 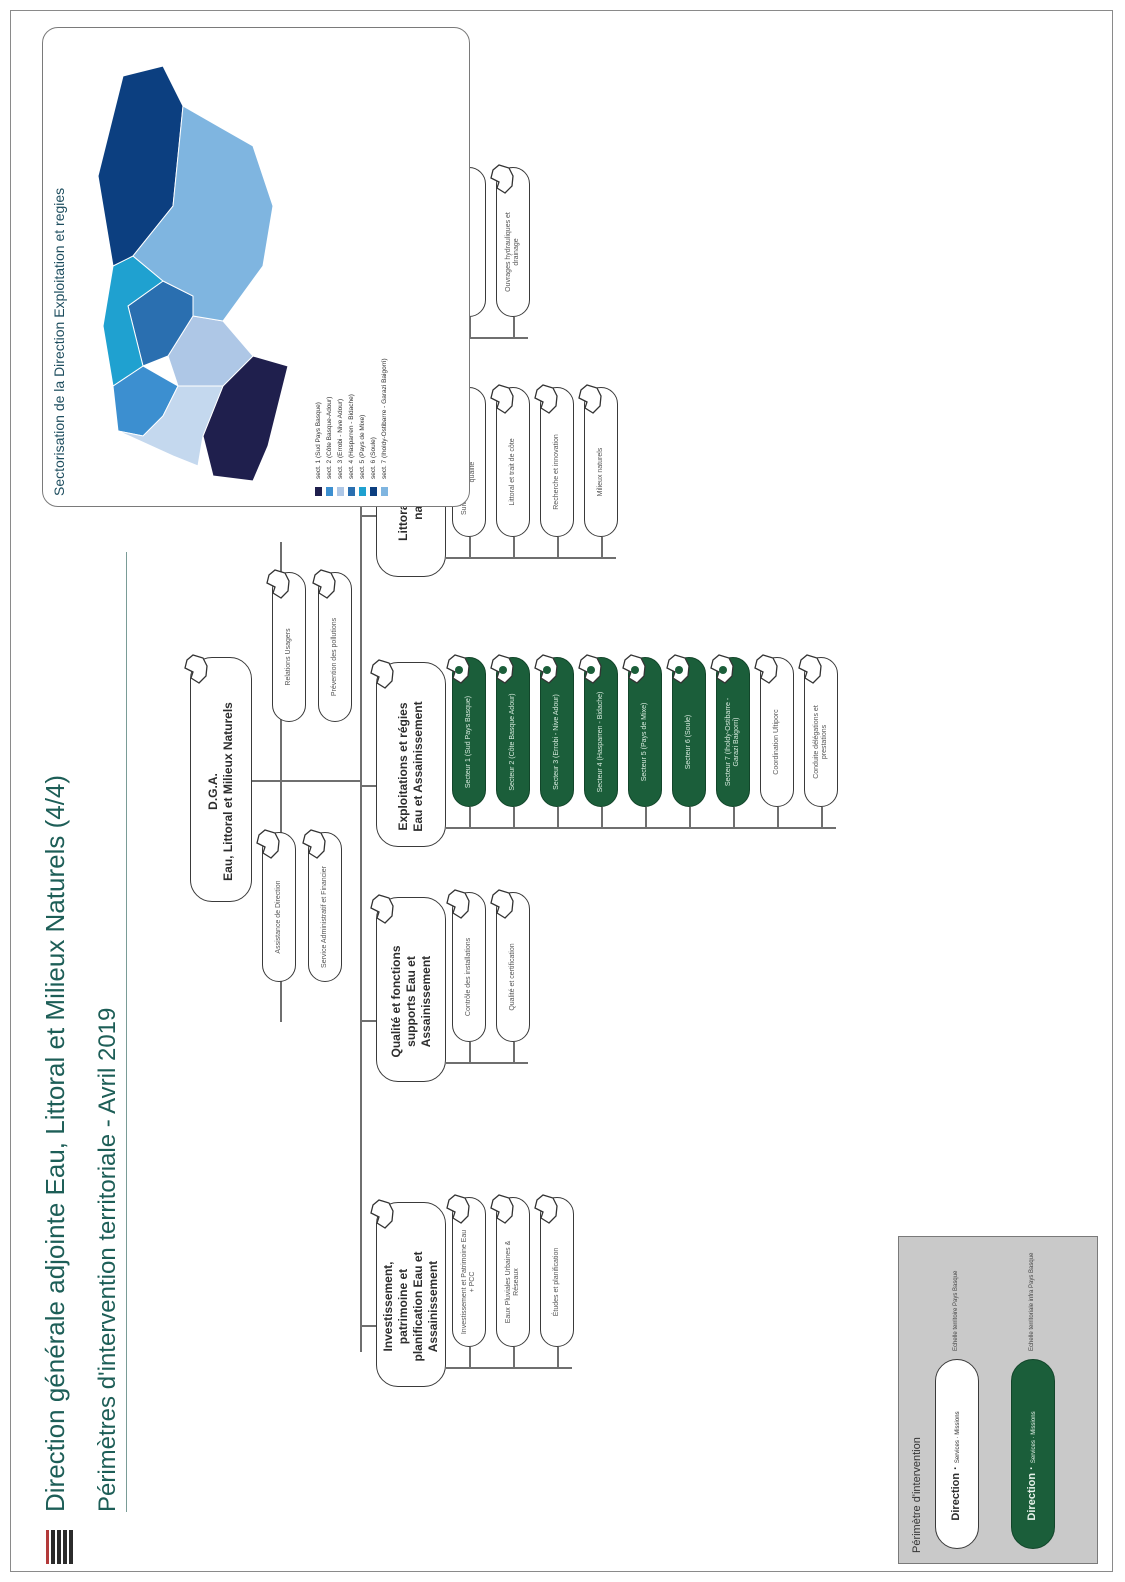 What do you see at coordinates (556, 742) in the screenshot?
I see `sector-node-3-label: Secteur 3 (Errobi - Nive Adour)` at bounding box center [556, 742].